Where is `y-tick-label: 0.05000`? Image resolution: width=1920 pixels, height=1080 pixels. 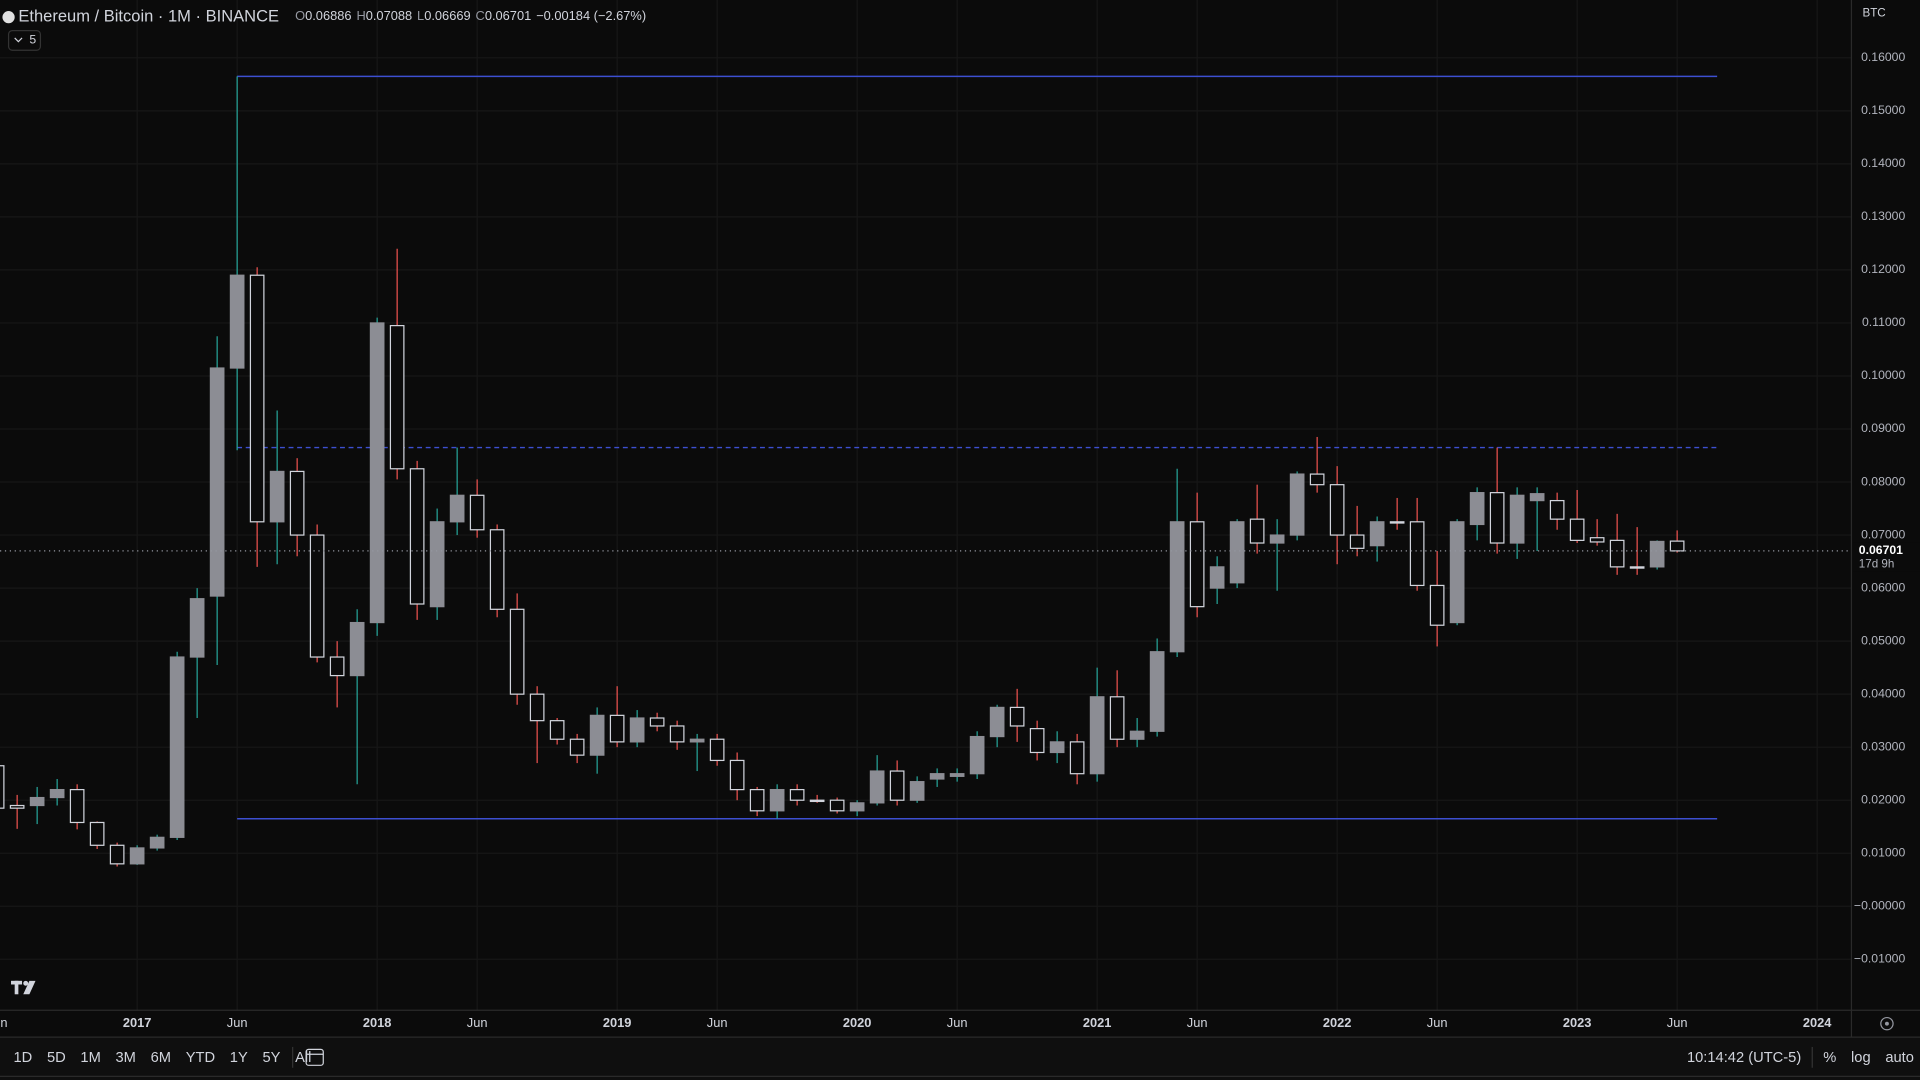 y-tick-label: 0.05000 is located at coordinates (1883, 640).